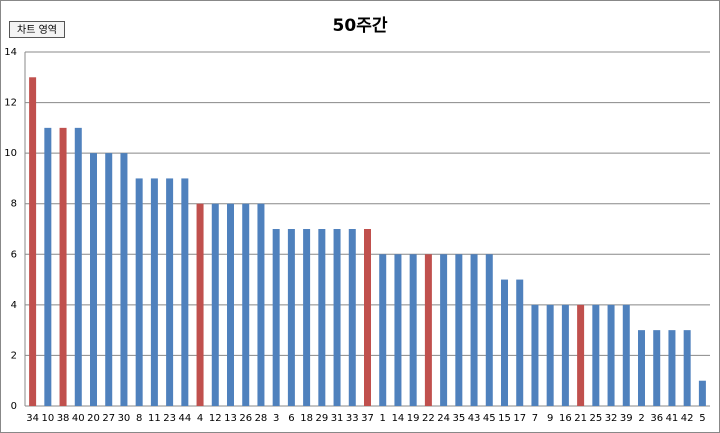  Describe the element at coordinates (276, 418) in the screenshot. I see `x-tick-label: 3` at that location.